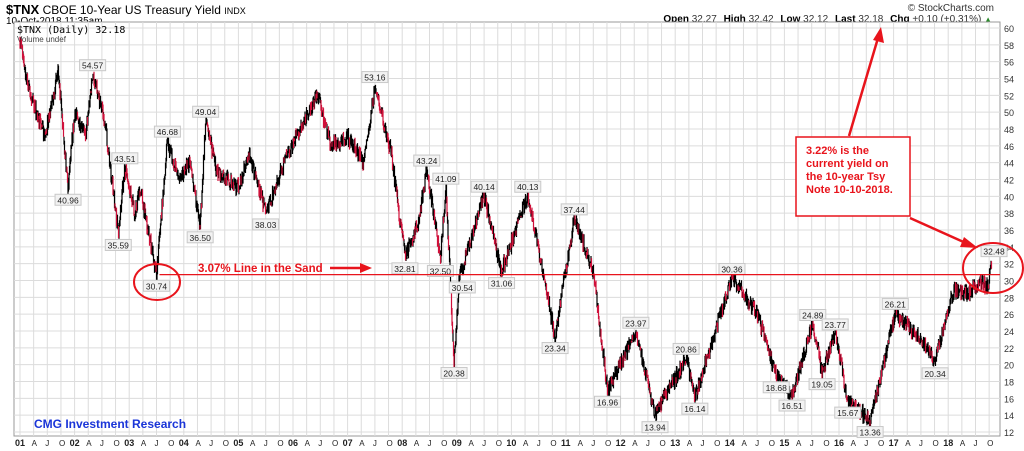 This screenshot has height=451, width=1024. I want to click on price-label-text: 23.97, so click(636, 323).